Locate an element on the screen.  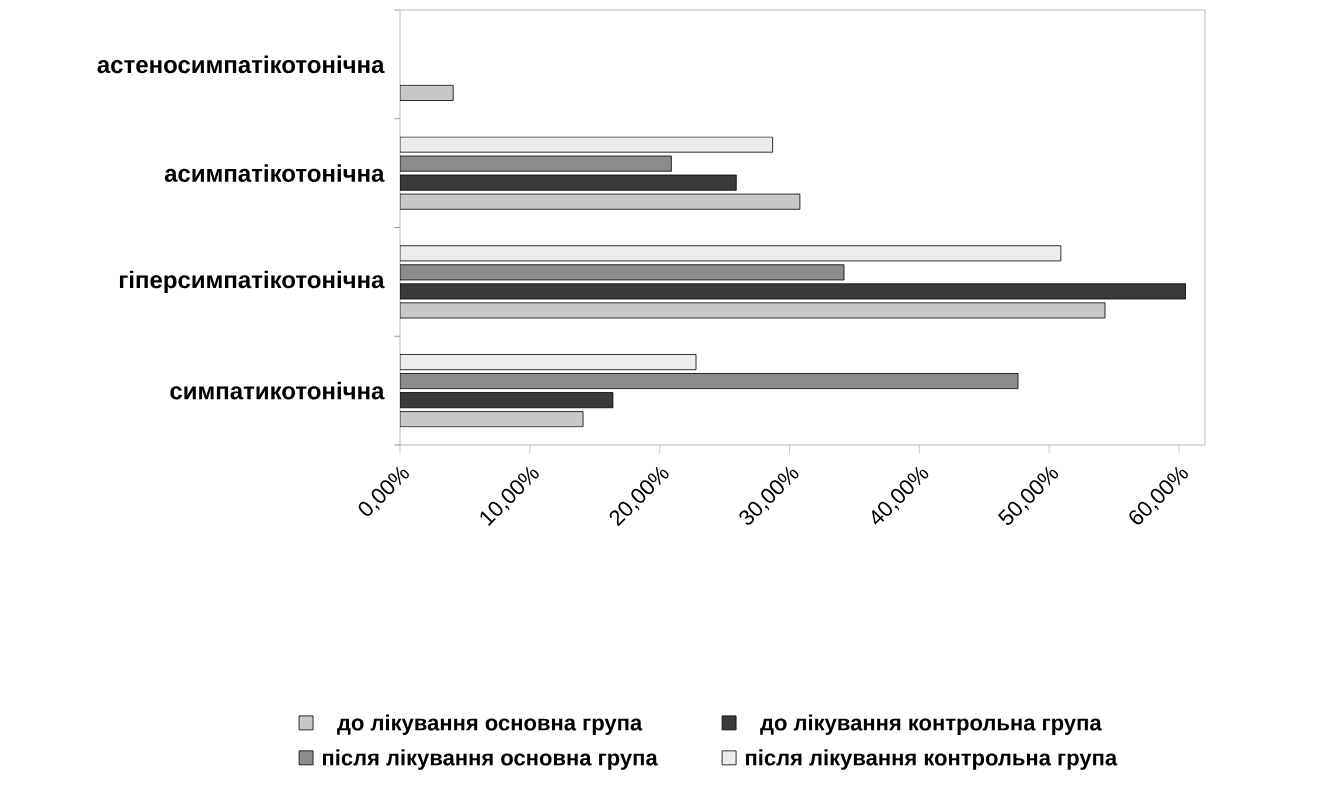
legend-label: після лікування основна група is located at coordinates (490, 759).